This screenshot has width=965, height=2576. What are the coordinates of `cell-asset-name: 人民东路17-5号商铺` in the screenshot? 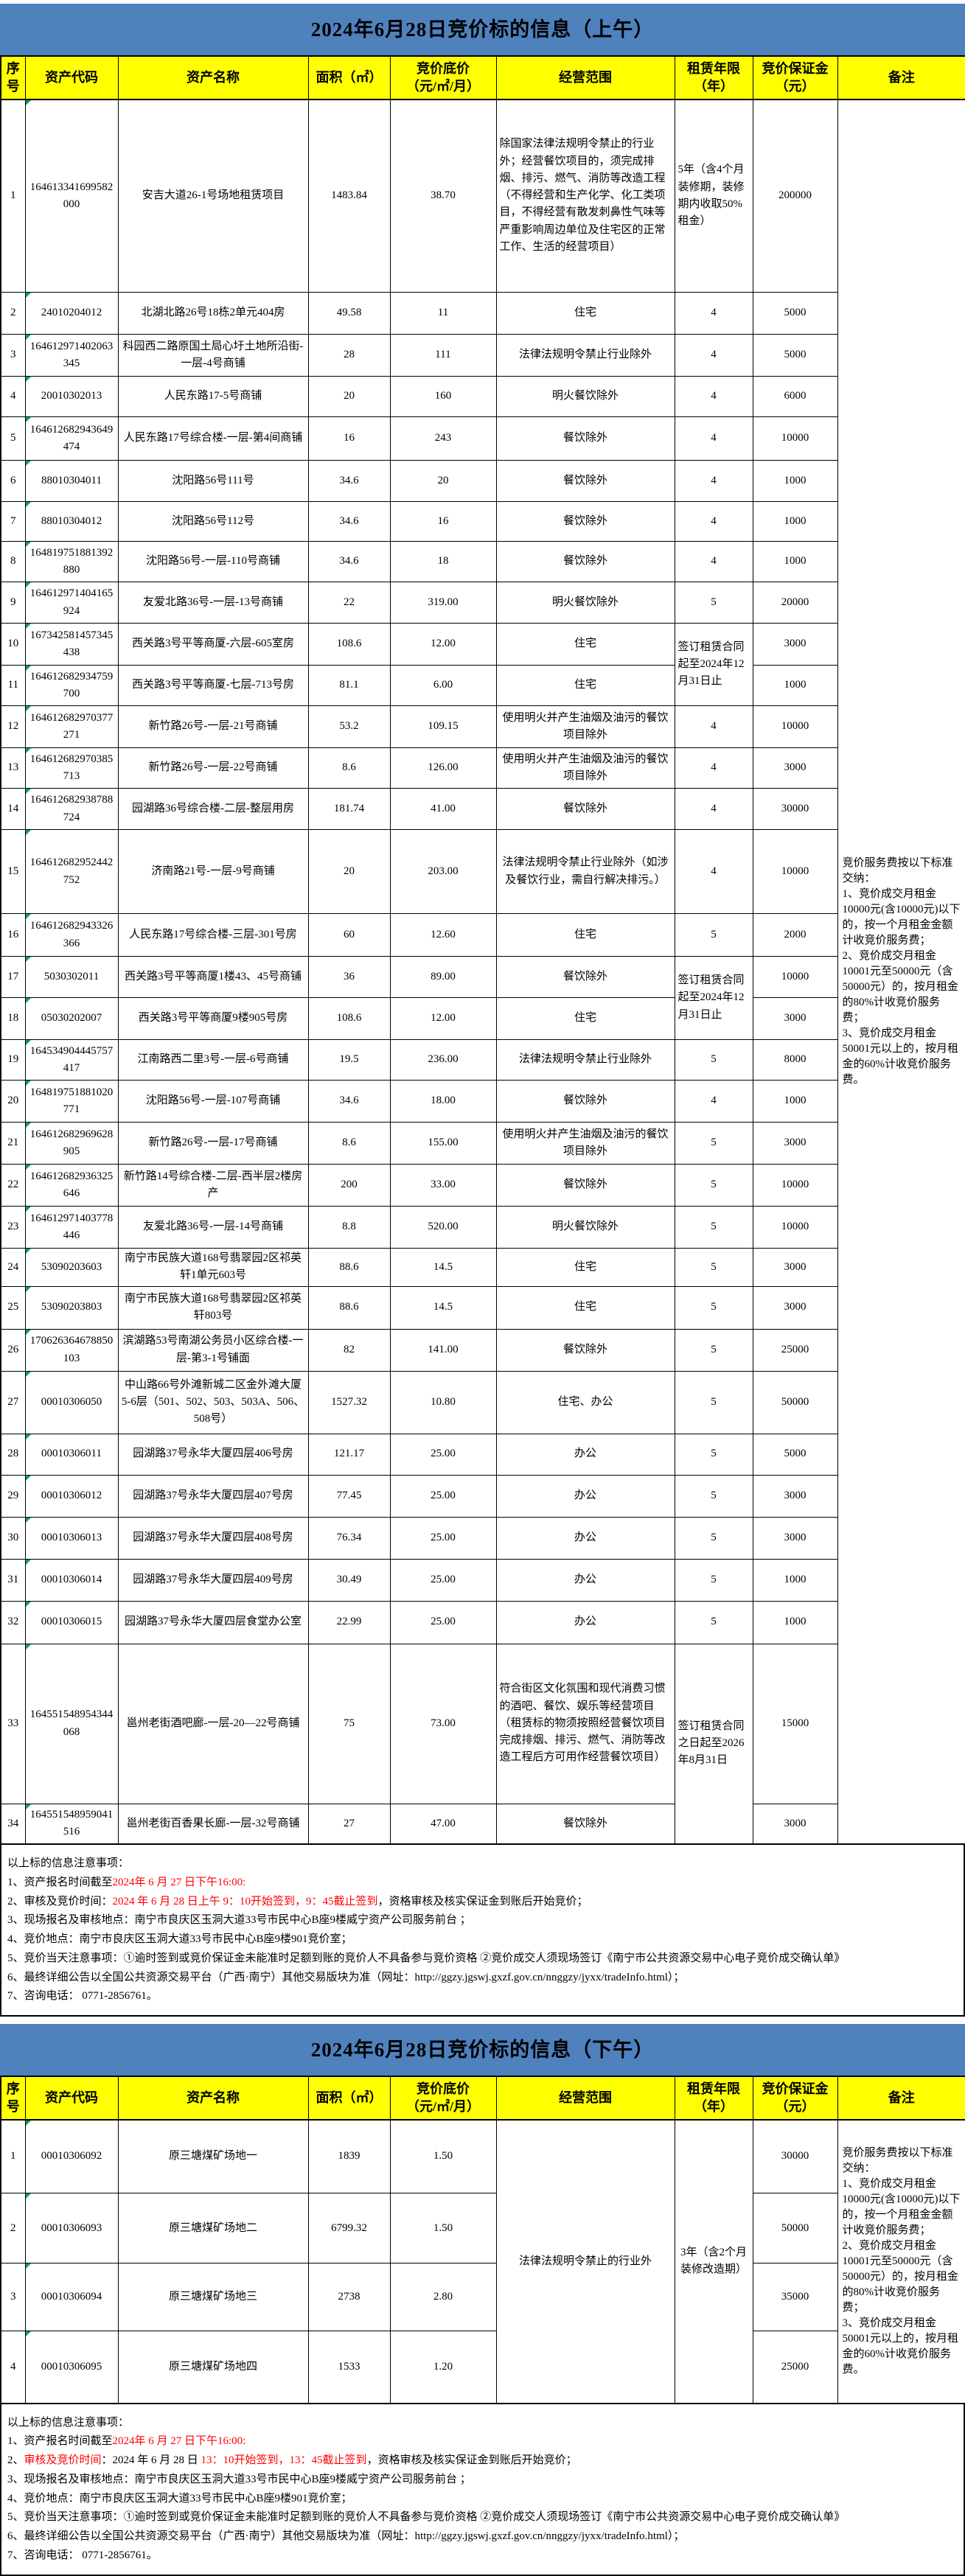 It's located at (213, 397).